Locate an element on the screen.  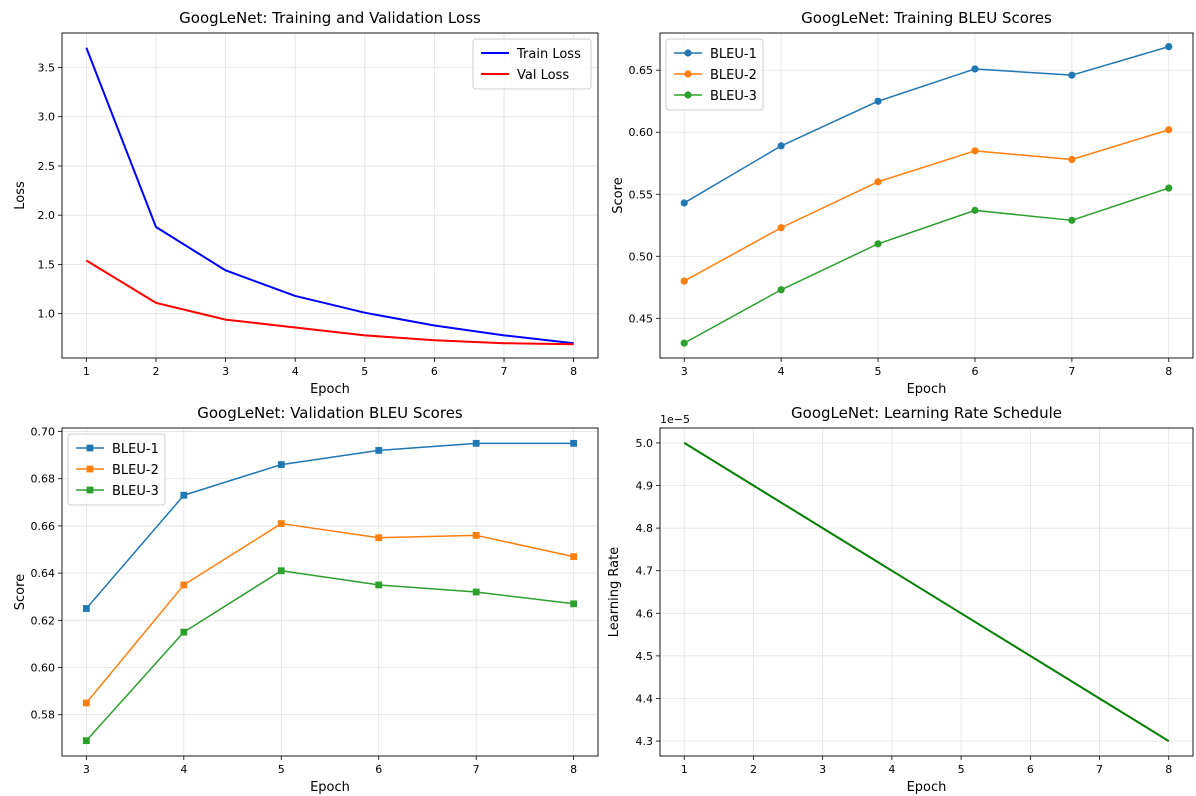
y-offset-text: 1e−5 is located at coordinates (675, 419).